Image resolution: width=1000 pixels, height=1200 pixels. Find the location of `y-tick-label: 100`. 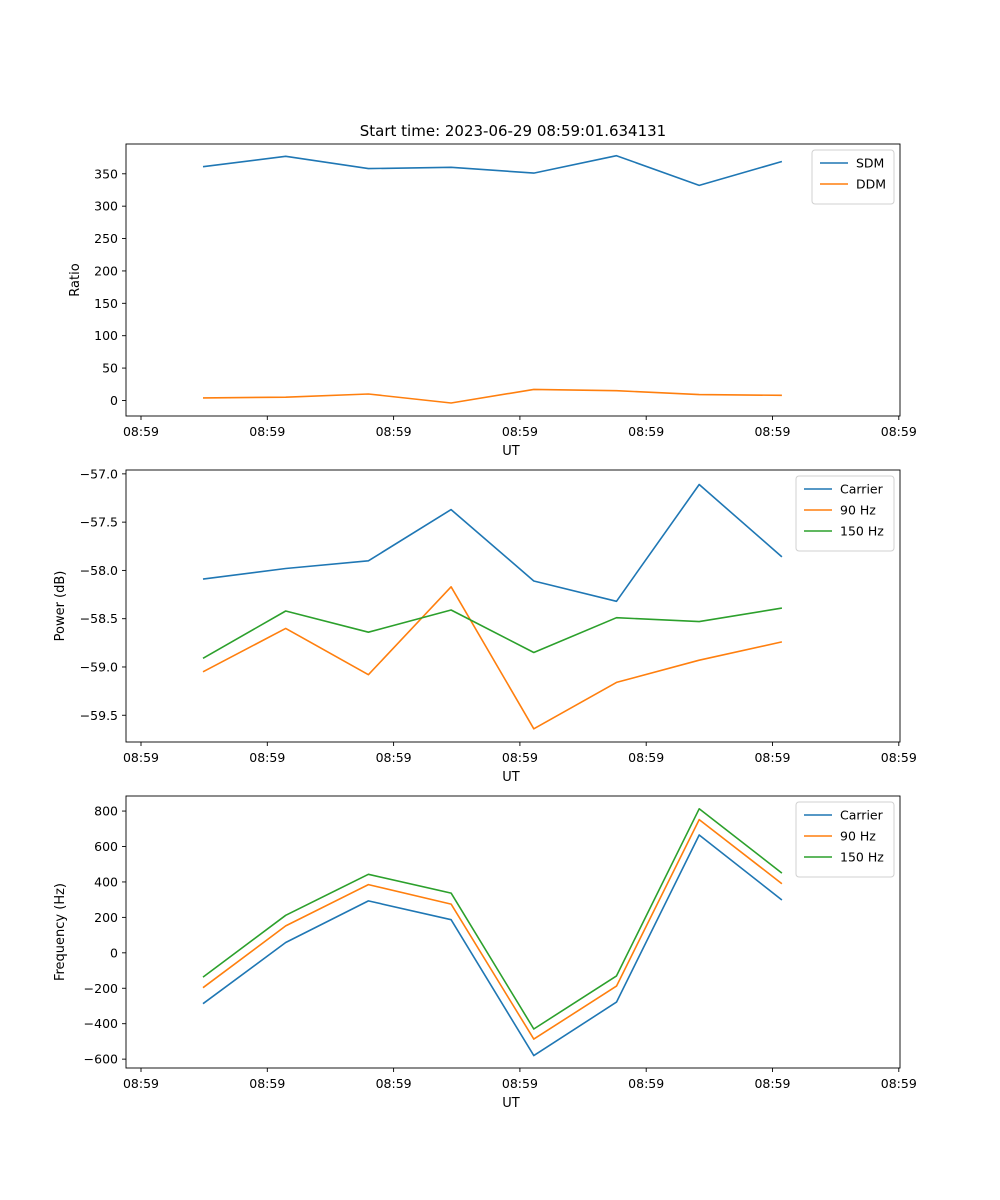

y-tick-label: 100 is located at coordinates (106, 335).